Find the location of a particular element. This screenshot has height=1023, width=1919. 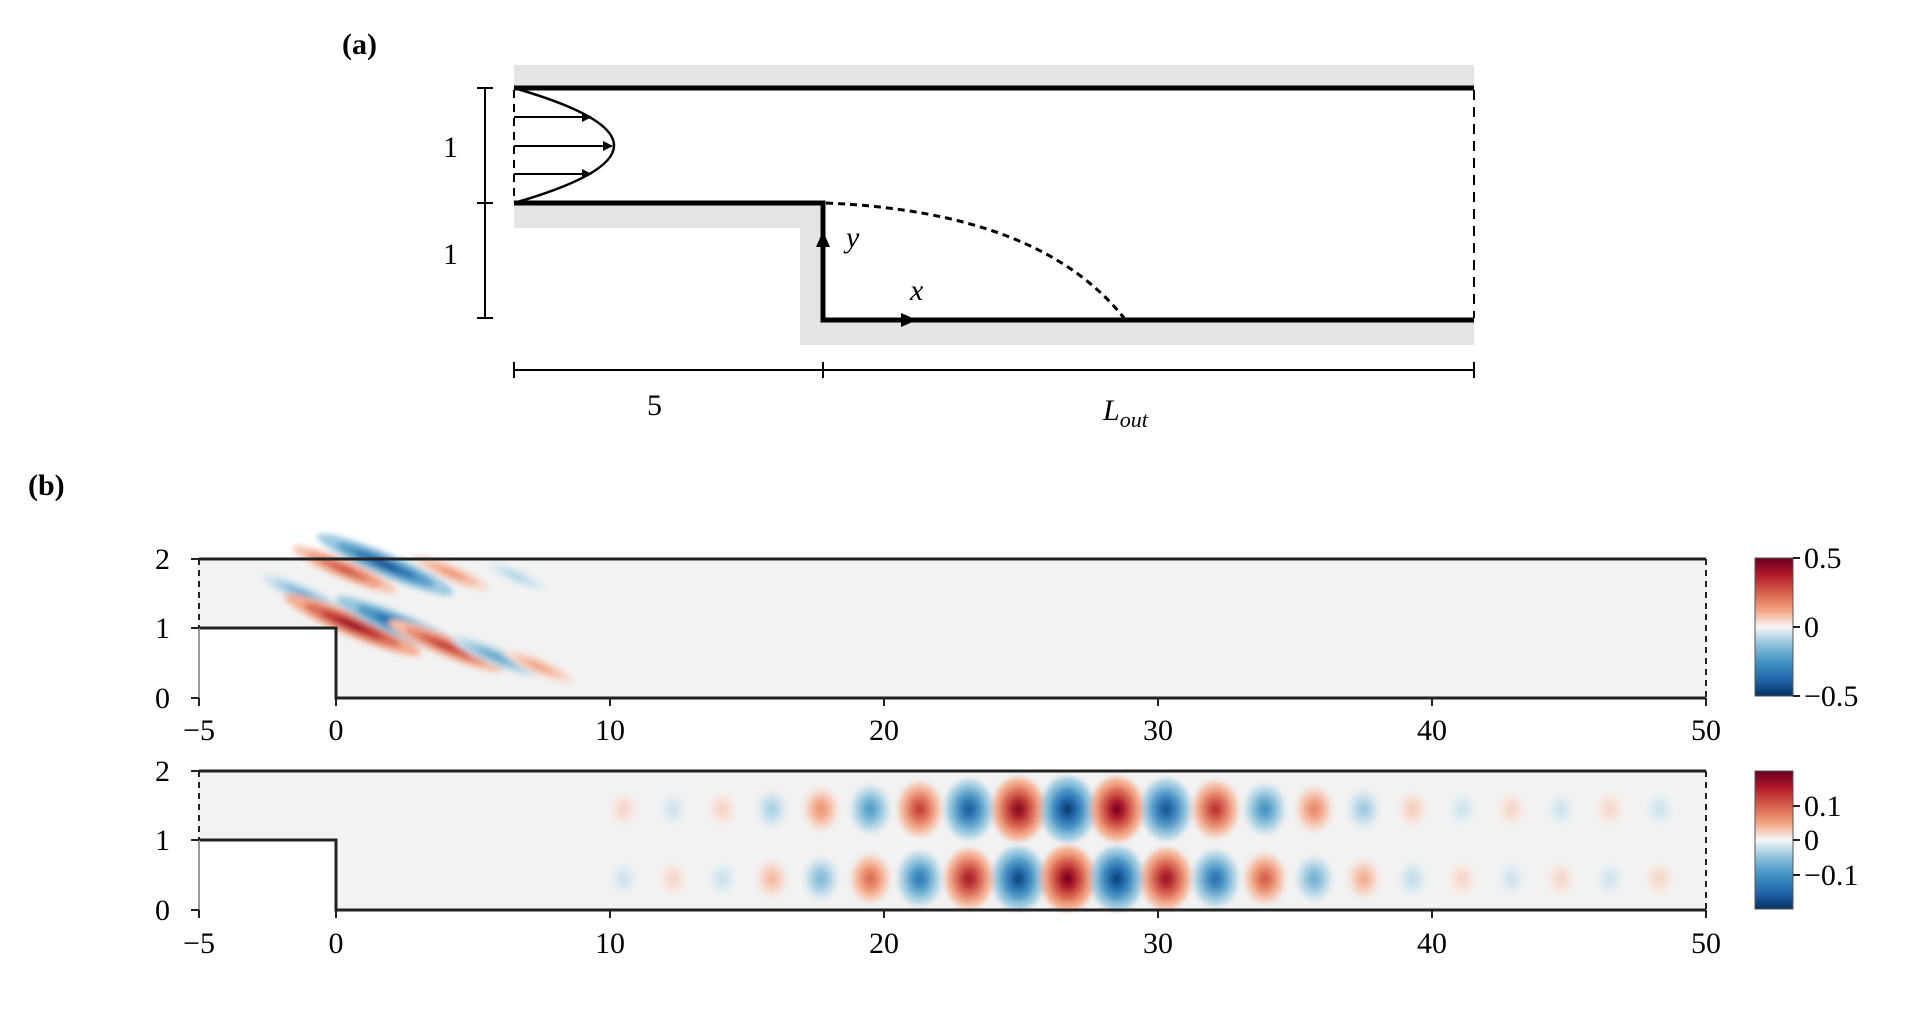

colorbar-top-zero-label: 0 is located at coordinates (1811, 627).